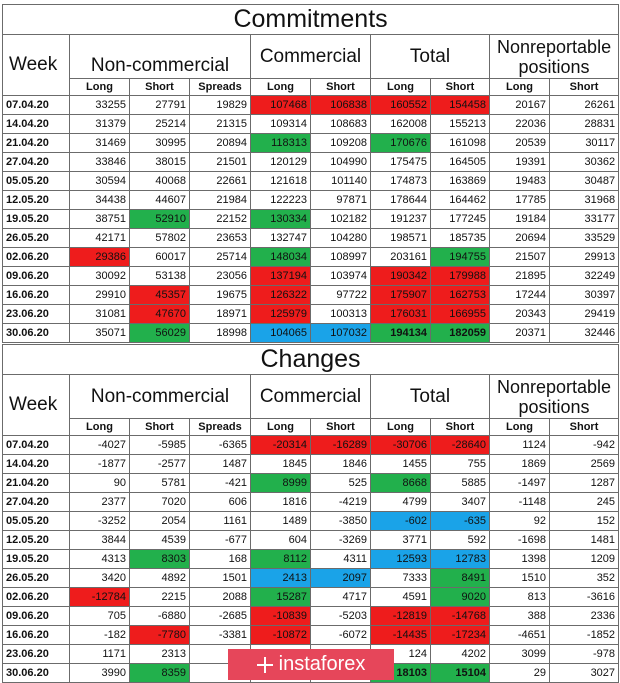 This screenshot has width=620, height=683. What do you see at coordinates (280, 124) in the screenshot?
I see `value-cell: 109314` at bounding box center [280, 124].